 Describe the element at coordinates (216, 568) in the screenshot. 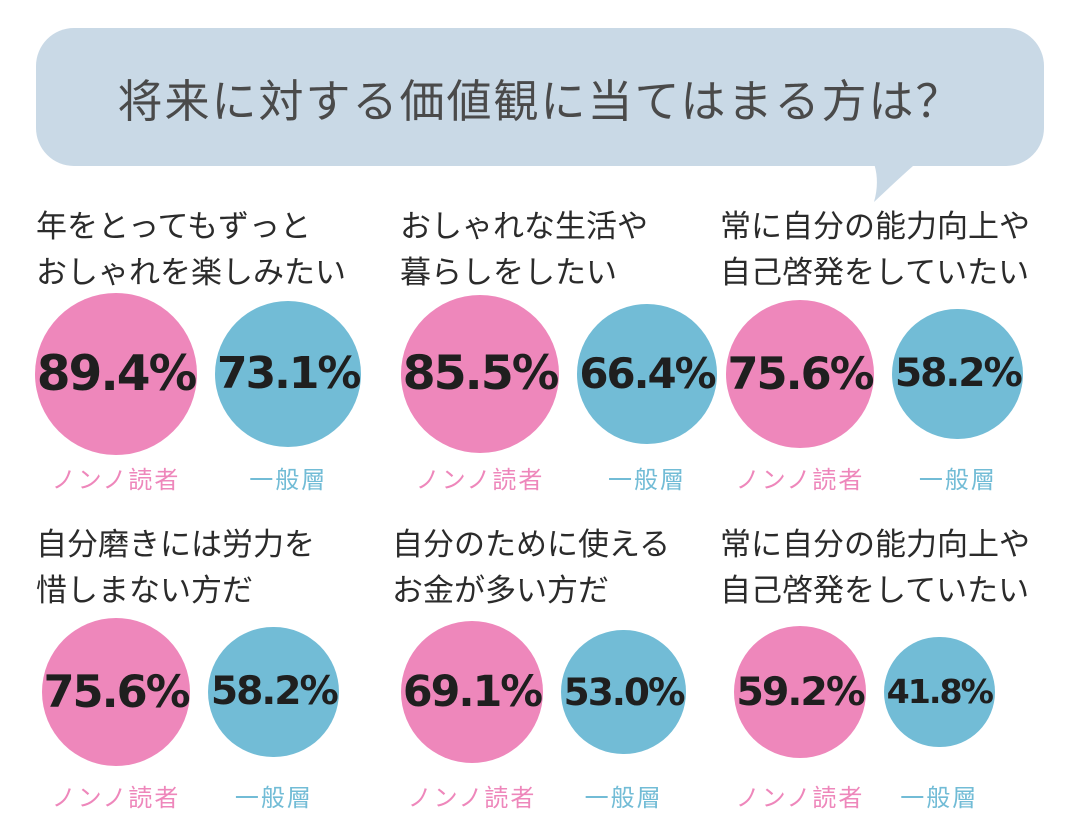

I see `question: 自分磨きには労力を 惜しまない方だ` at that location.